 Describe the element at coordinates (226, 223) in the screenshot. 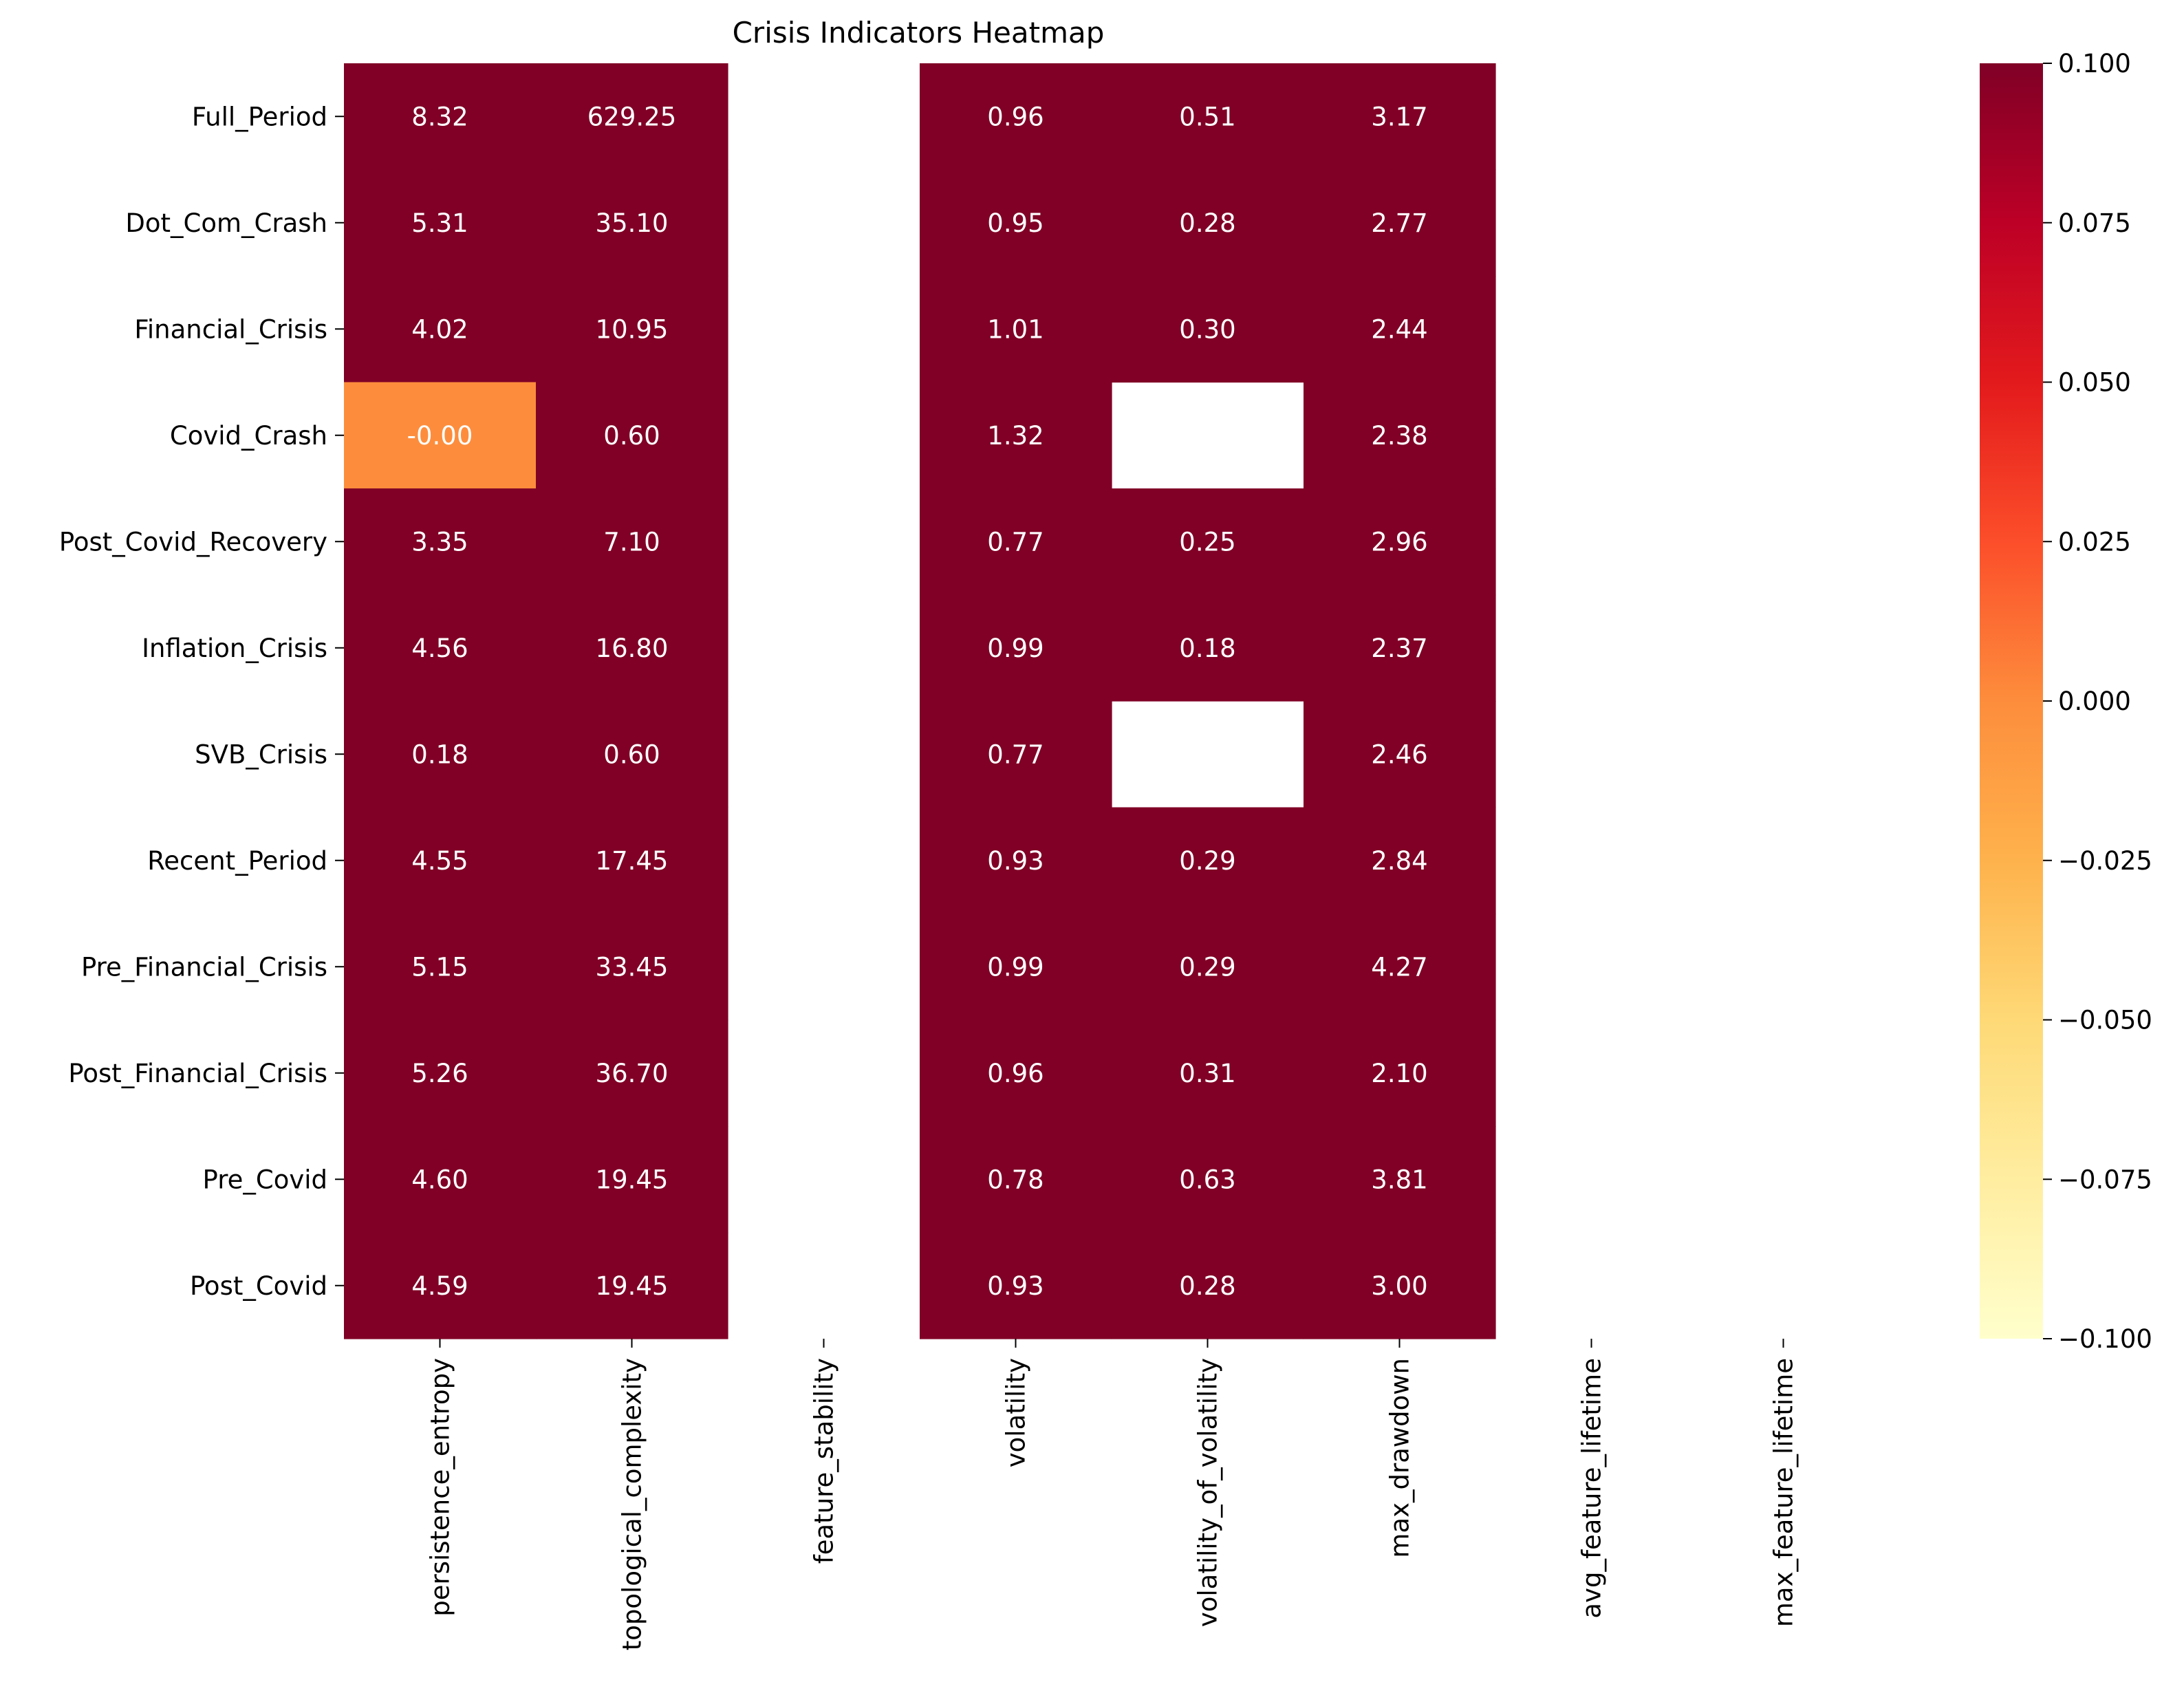

I see `y-tick-label: Dot_Com_Crash` at that location.